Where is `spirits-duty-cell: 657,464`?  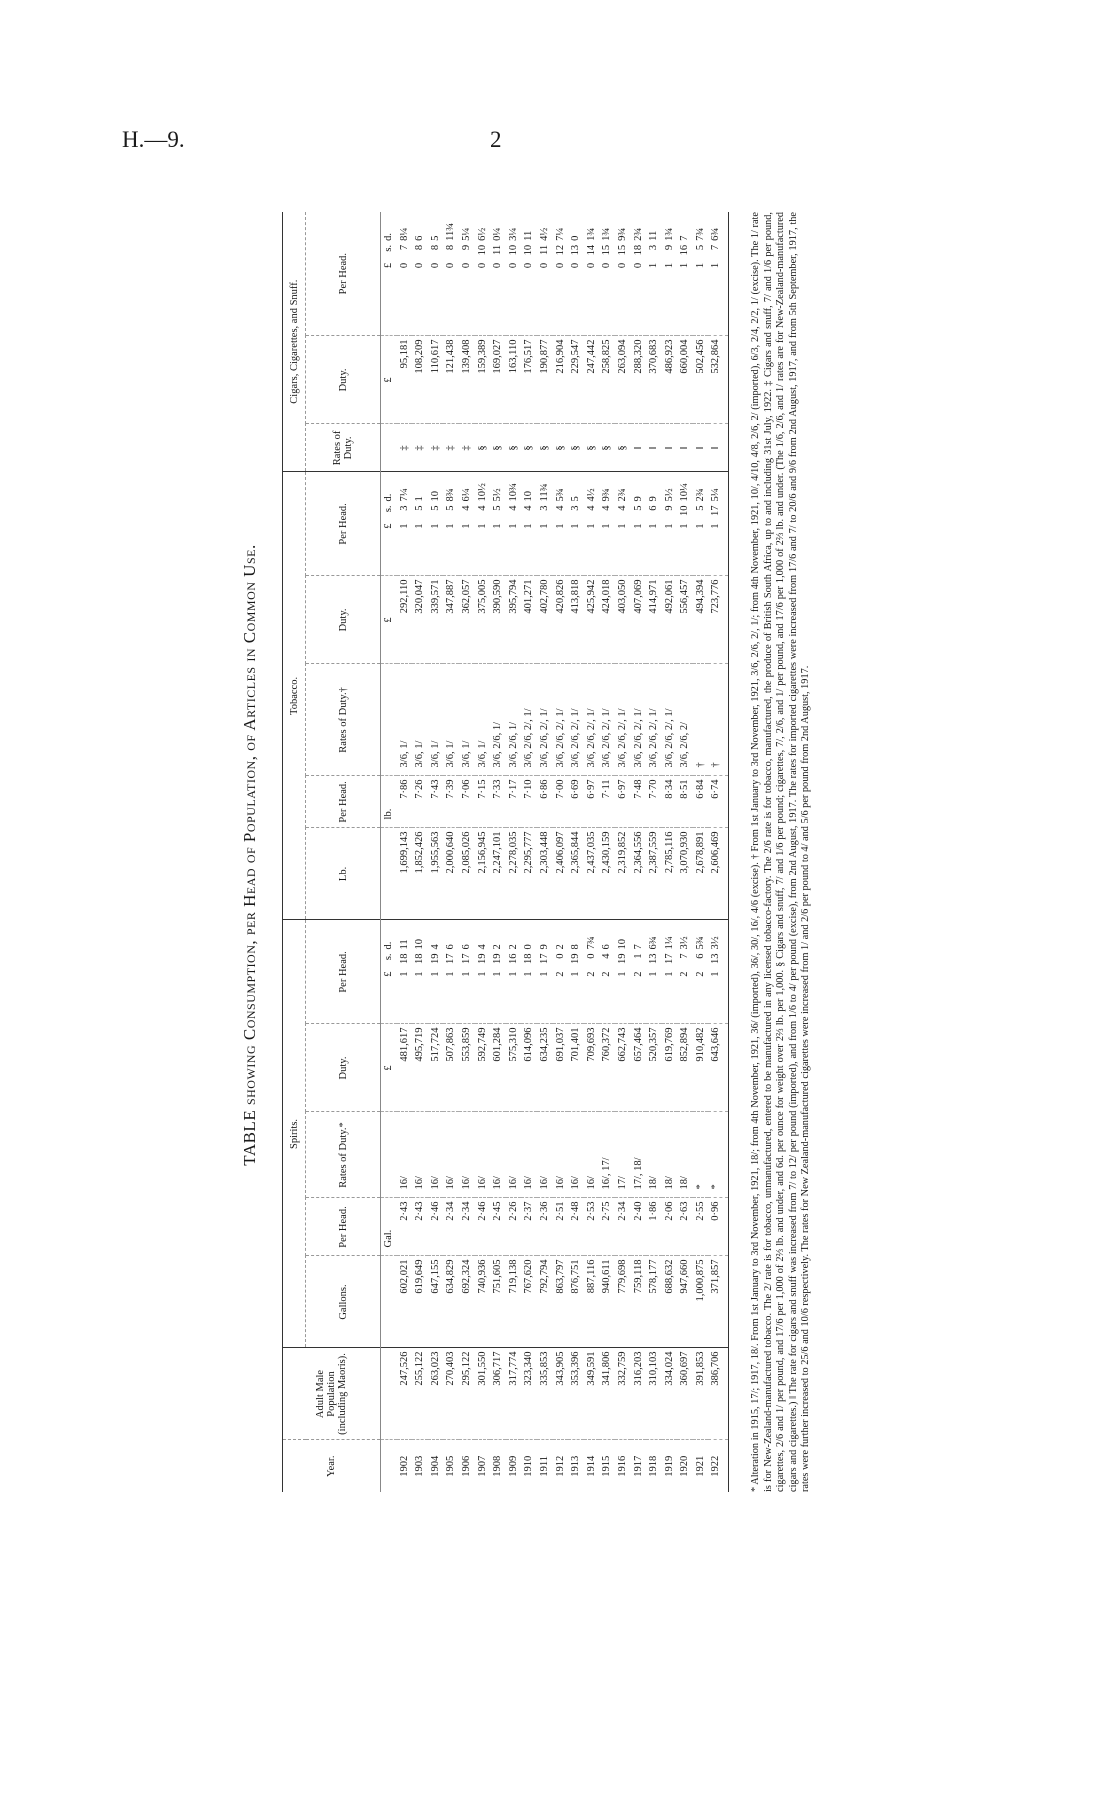 spirits-duty-cell: 657,464 is located at coordinates (638, 1068).